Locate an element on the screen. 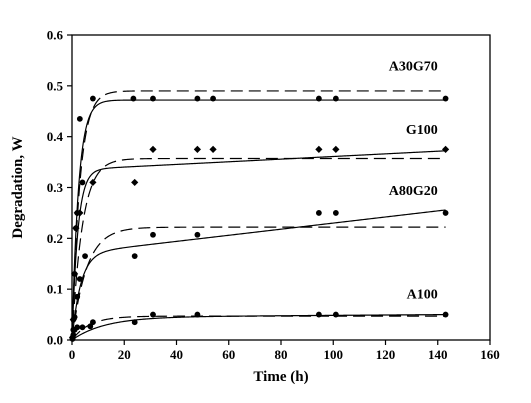 Image resolution: width=531 pixels, height=403 pixels. x-tick-label: 60 is located at coordinates (228, 354).